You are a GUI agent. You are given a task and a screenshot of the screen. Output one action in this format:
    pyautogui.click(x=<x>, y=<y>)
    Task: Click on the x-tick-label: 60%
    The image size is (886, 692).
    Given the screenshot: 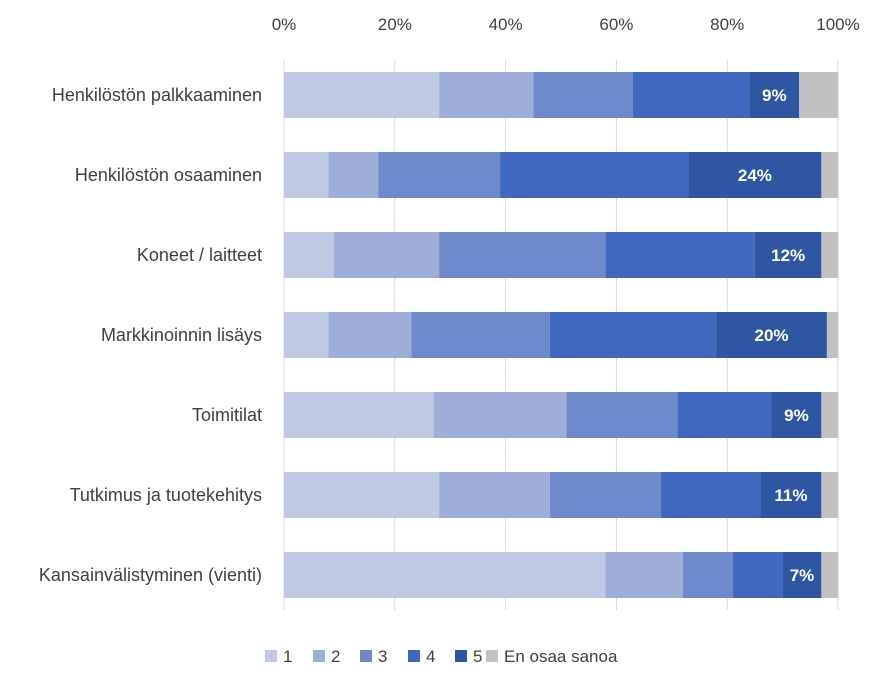 What is the action you would take?
    pyautogui.click(x=616, y=24)
    